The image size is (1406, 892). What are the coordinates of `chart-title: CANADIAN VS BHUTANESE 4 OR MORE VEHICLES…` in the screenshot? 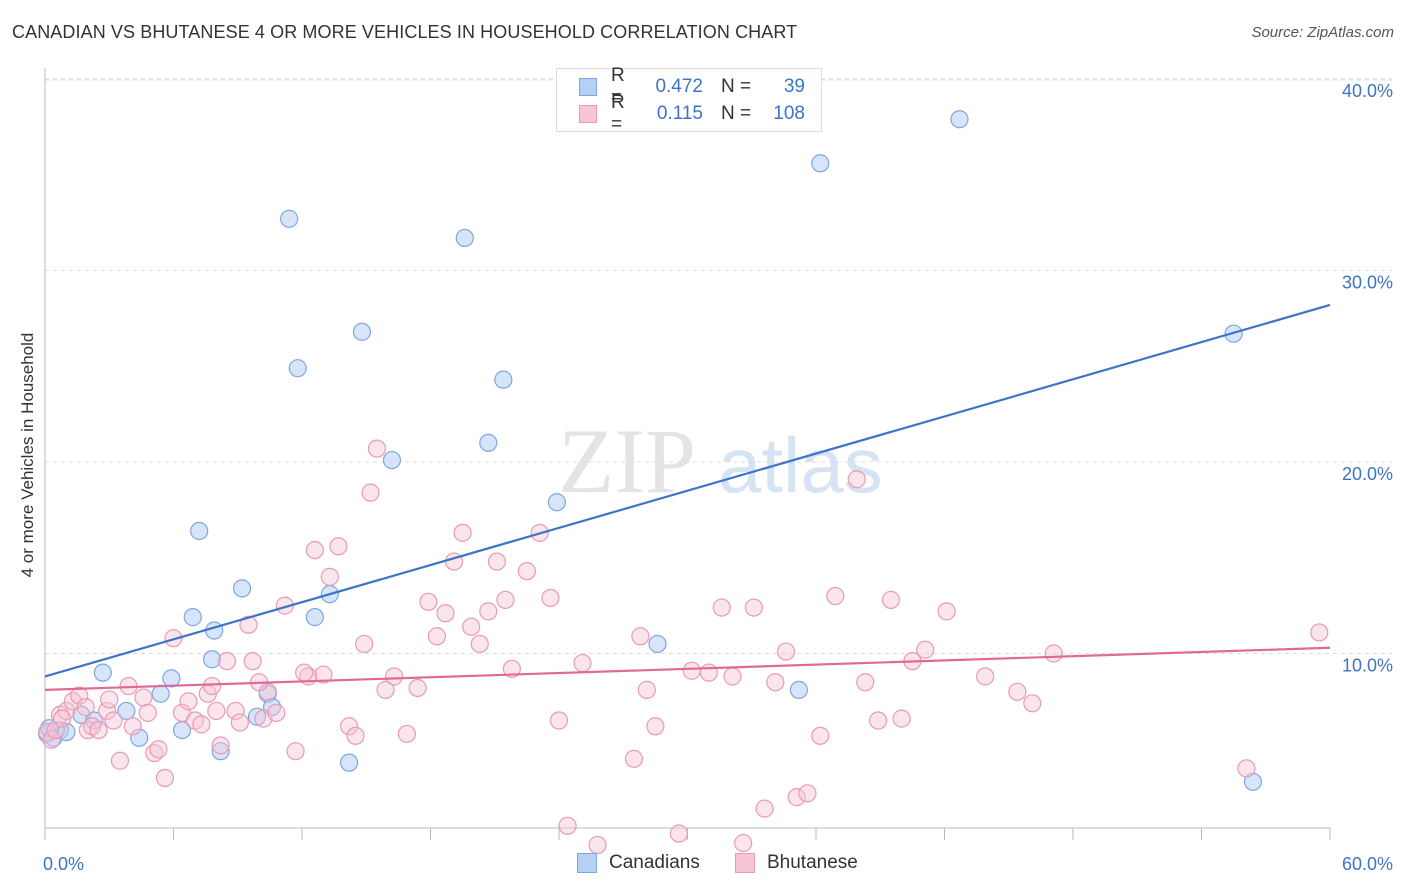 It's located at (405, 32).